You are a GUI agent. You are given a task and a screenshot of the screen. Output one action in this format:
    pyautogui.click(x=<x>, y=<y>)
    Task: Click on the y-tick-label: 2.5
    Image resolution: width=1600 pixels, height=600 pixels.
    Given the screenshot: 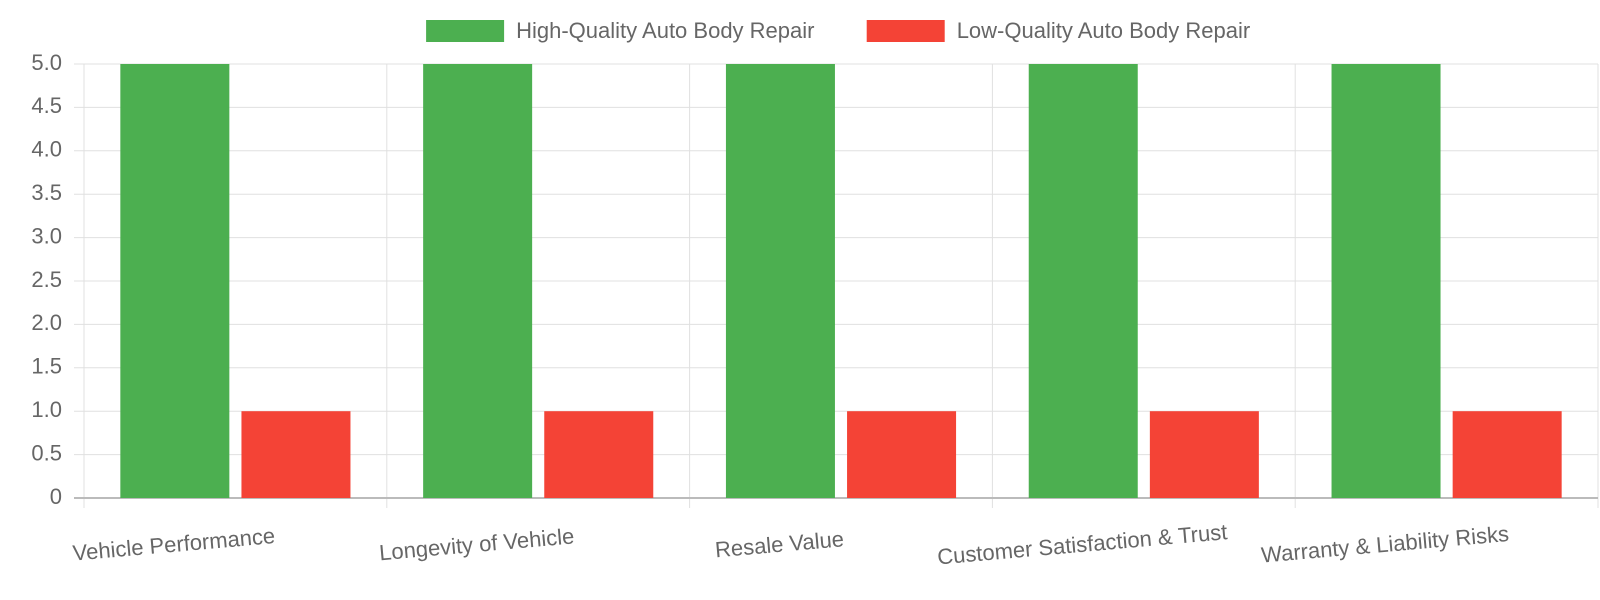 What is the action you would take?
    pyautogui.click(x=46, y=279)
    